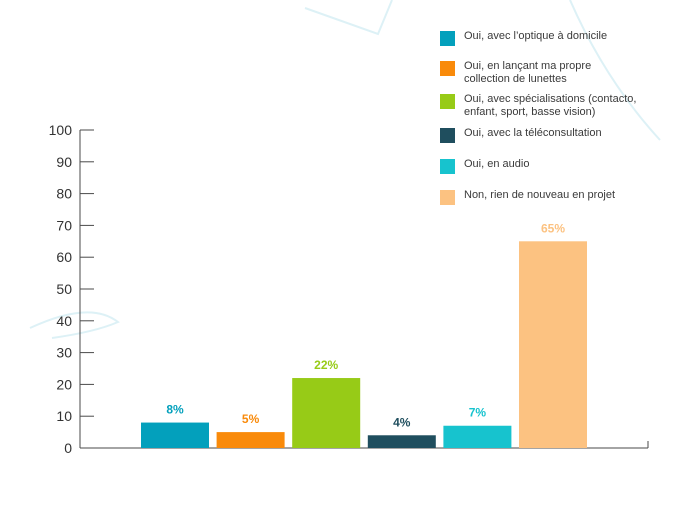  Describe the element at coordinates (175, 410) in the screenshot. I see `bar-value-label: 8%` at that location.